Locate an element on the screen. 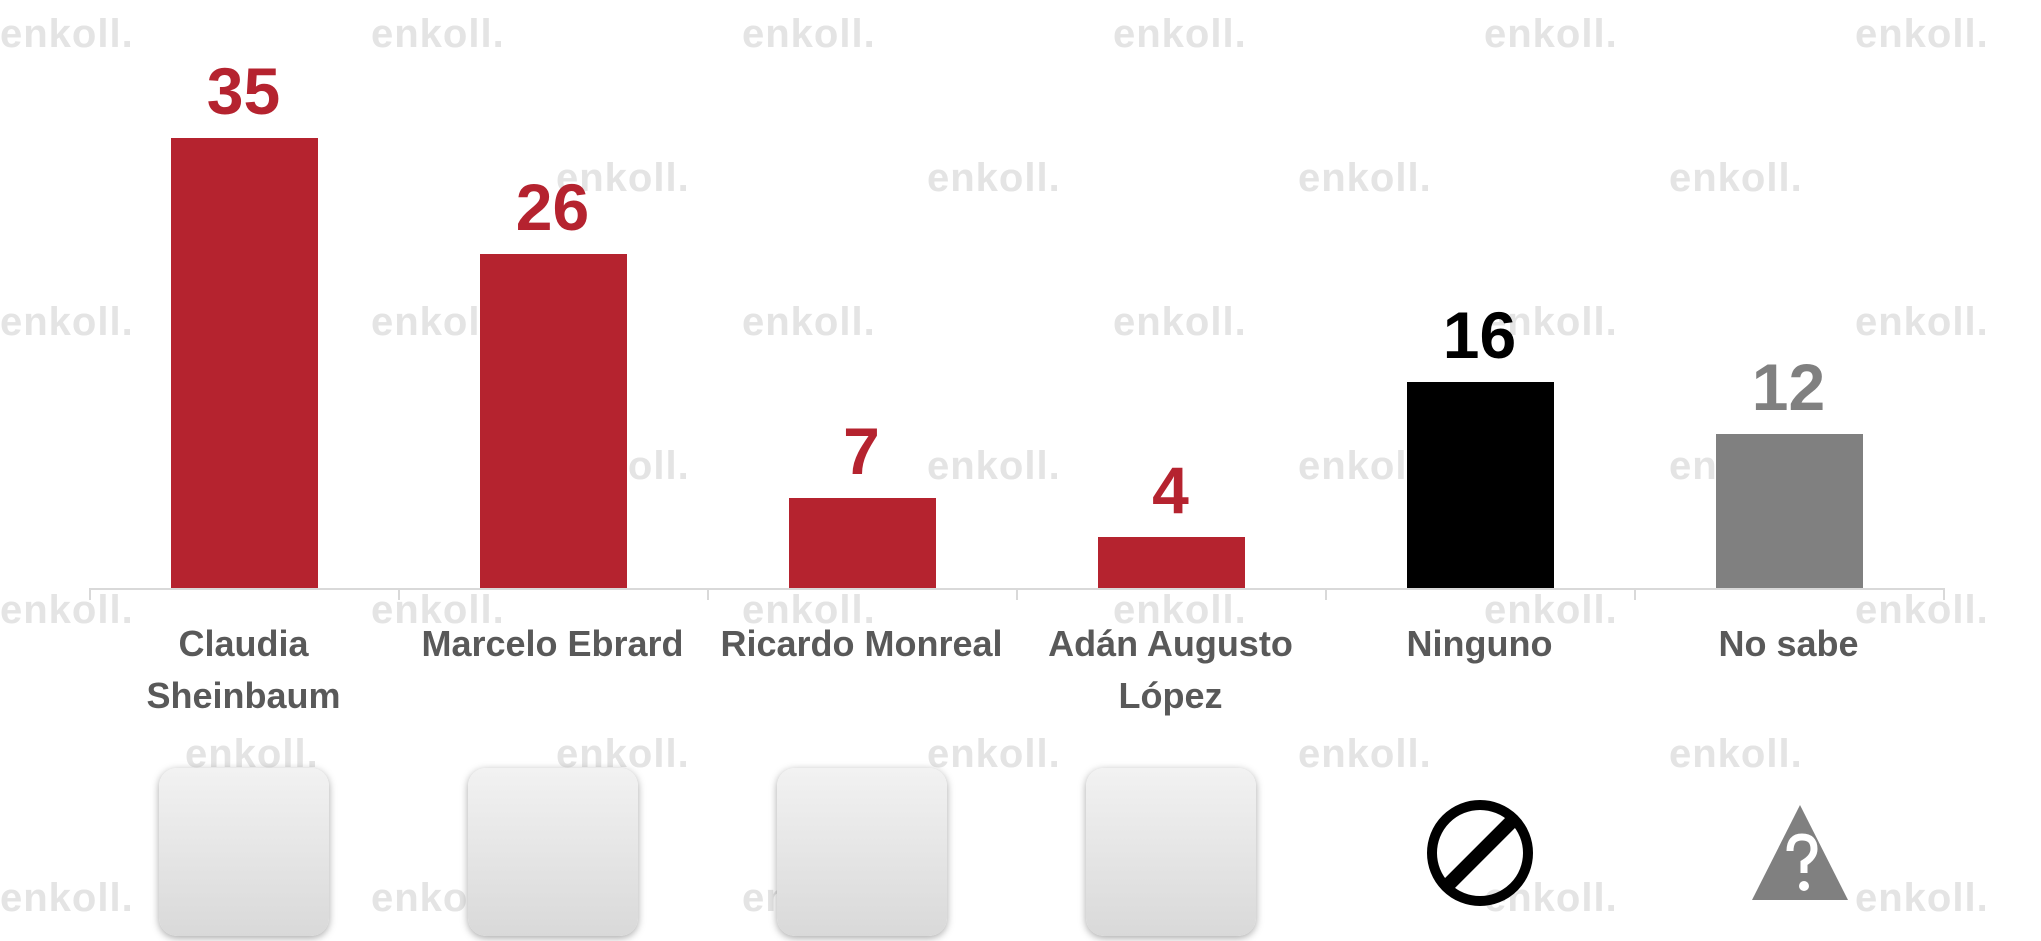 This screenshot has height=941, width=2041. value-label: 4 is located at coordinates (1170, 489).